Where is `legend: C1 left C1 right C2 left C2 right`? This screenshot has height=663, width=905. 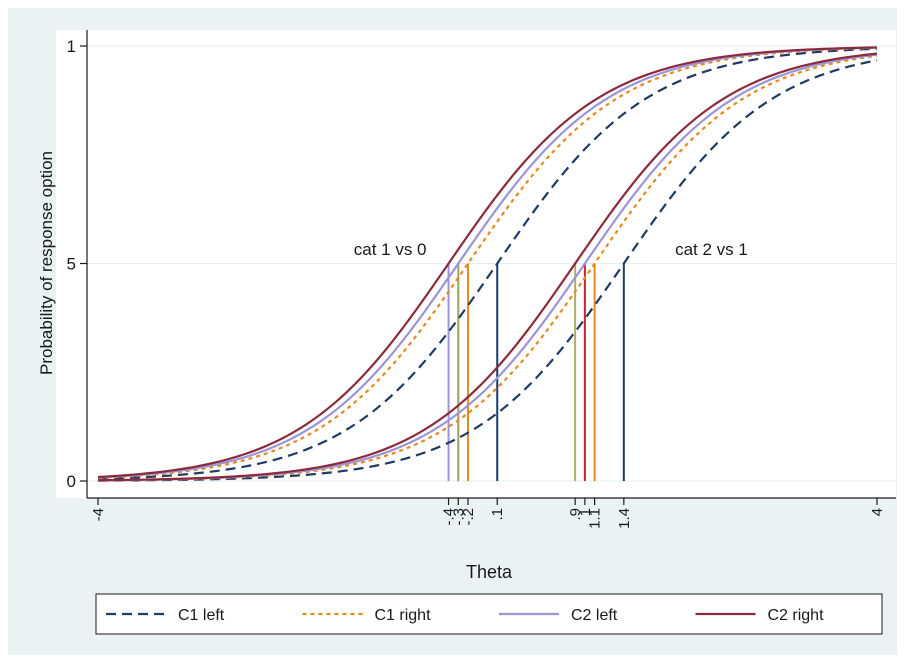
legend: C1 left C1 right C2 left C2 right is located at coordinates (489, 614).